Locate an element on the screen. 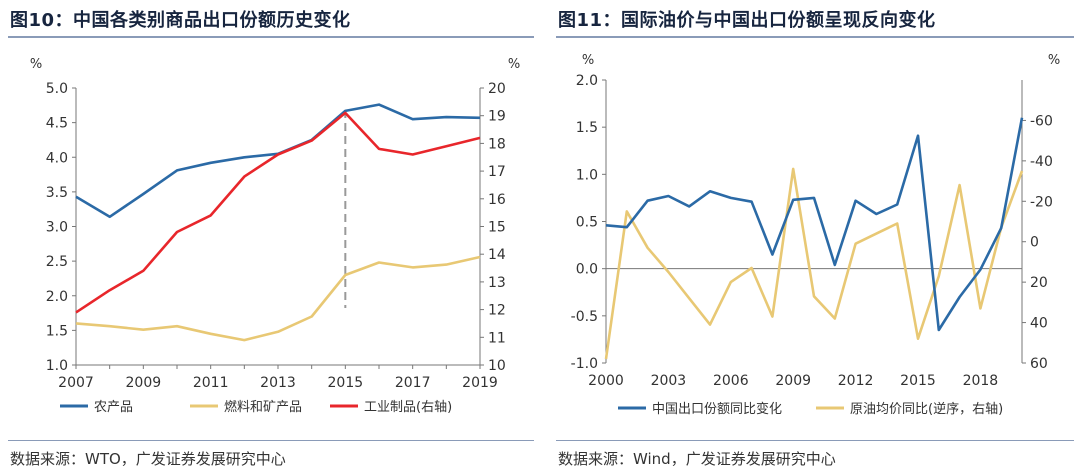 Image resolution: width=1080 pixels, height=472 pixels. right-y-tick-label: 11 is located at coordinates (497, 338).